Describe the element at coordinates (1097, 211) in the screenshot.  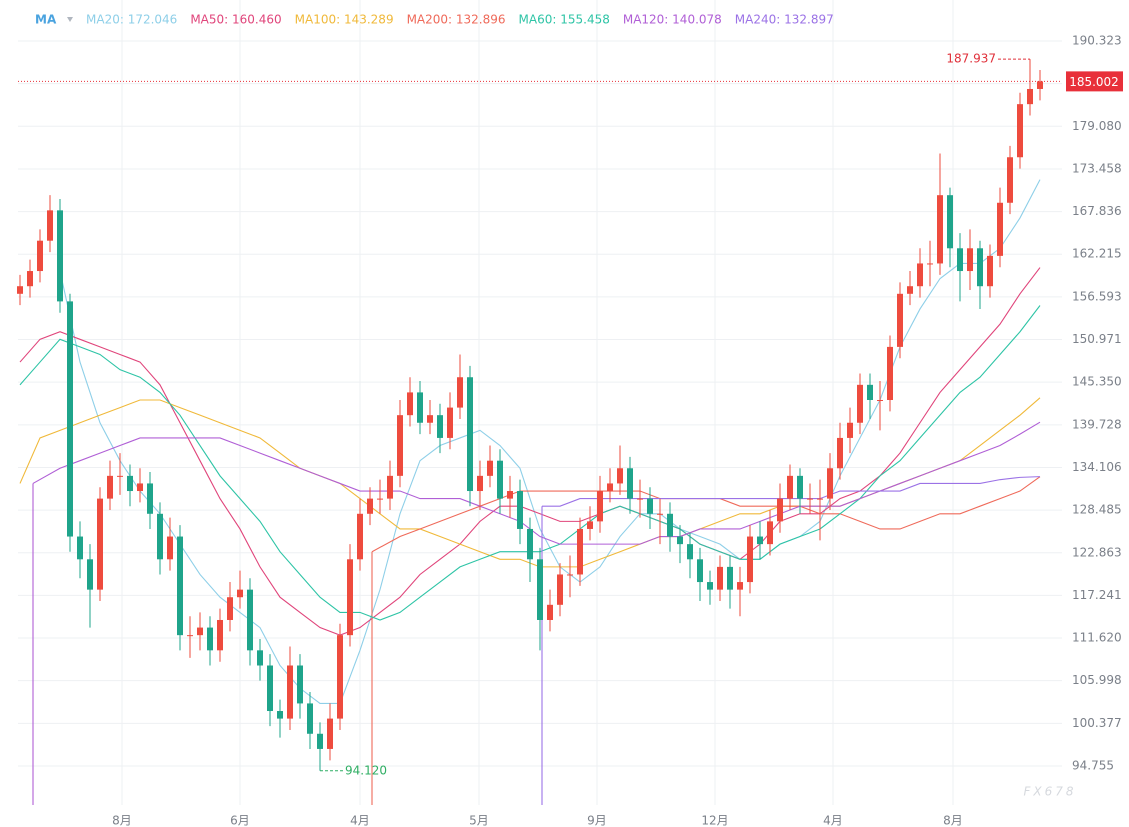
I see `y-tick-label: 167.836` at that location.